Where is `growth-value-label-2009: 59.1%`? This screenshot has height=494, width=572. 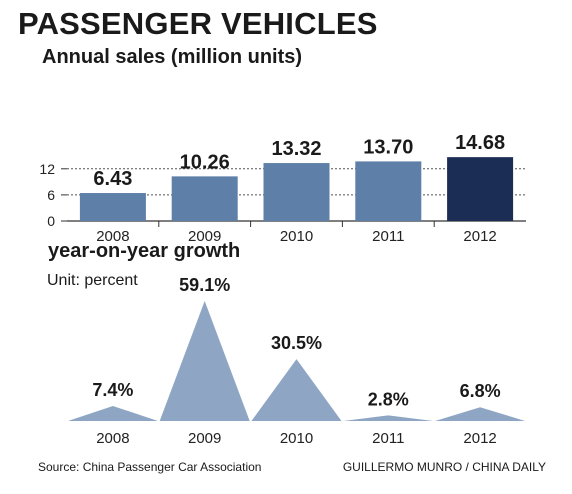 growth-value-label-2009: 59.1% is located at coordinates (204, 285).